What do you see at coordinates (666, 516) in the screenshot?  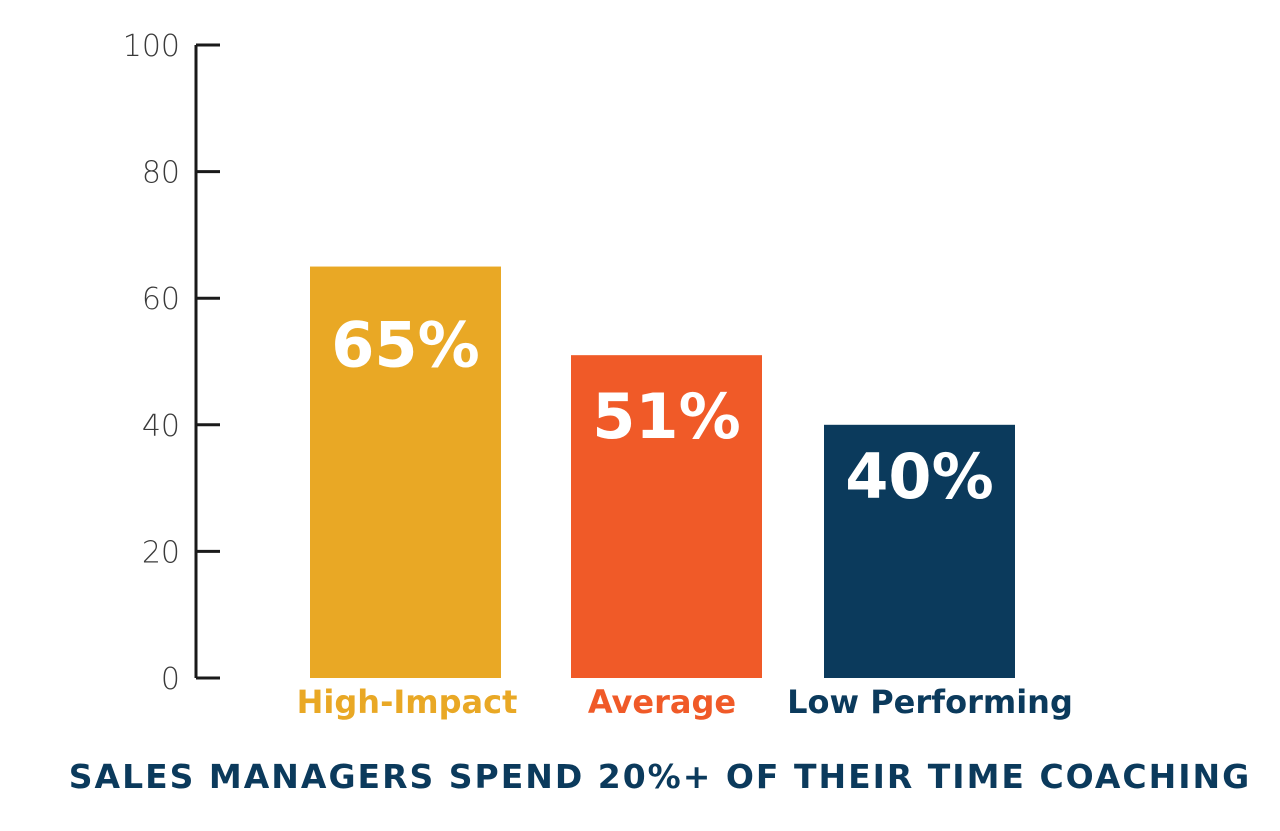 I see `bar-average` at bounding box center [666, 516].